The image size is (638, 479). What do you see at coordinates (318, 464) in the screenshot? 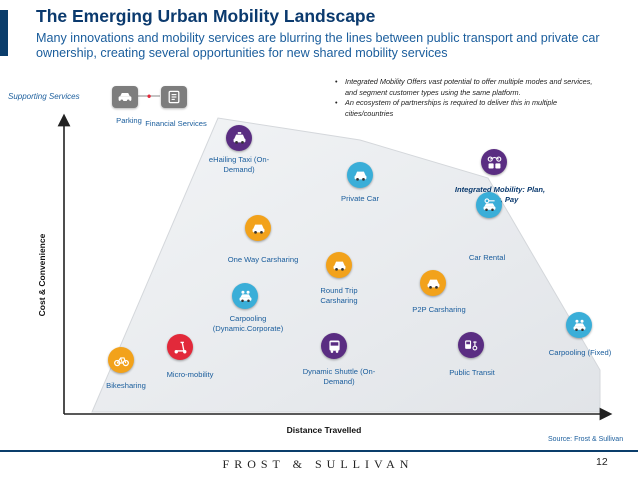
I see `company-logo: FROST & SULLIVAN` at bounding box center [318, 464].